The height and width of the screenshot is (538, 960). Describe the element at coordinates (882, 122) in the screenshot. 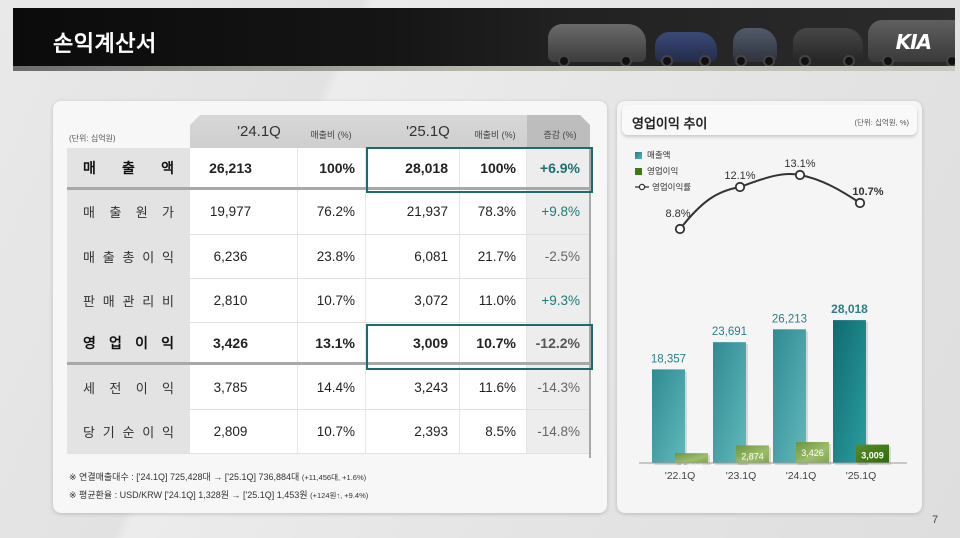

I see `chart-unit-label: (단위: 십억원, %)` at that location.